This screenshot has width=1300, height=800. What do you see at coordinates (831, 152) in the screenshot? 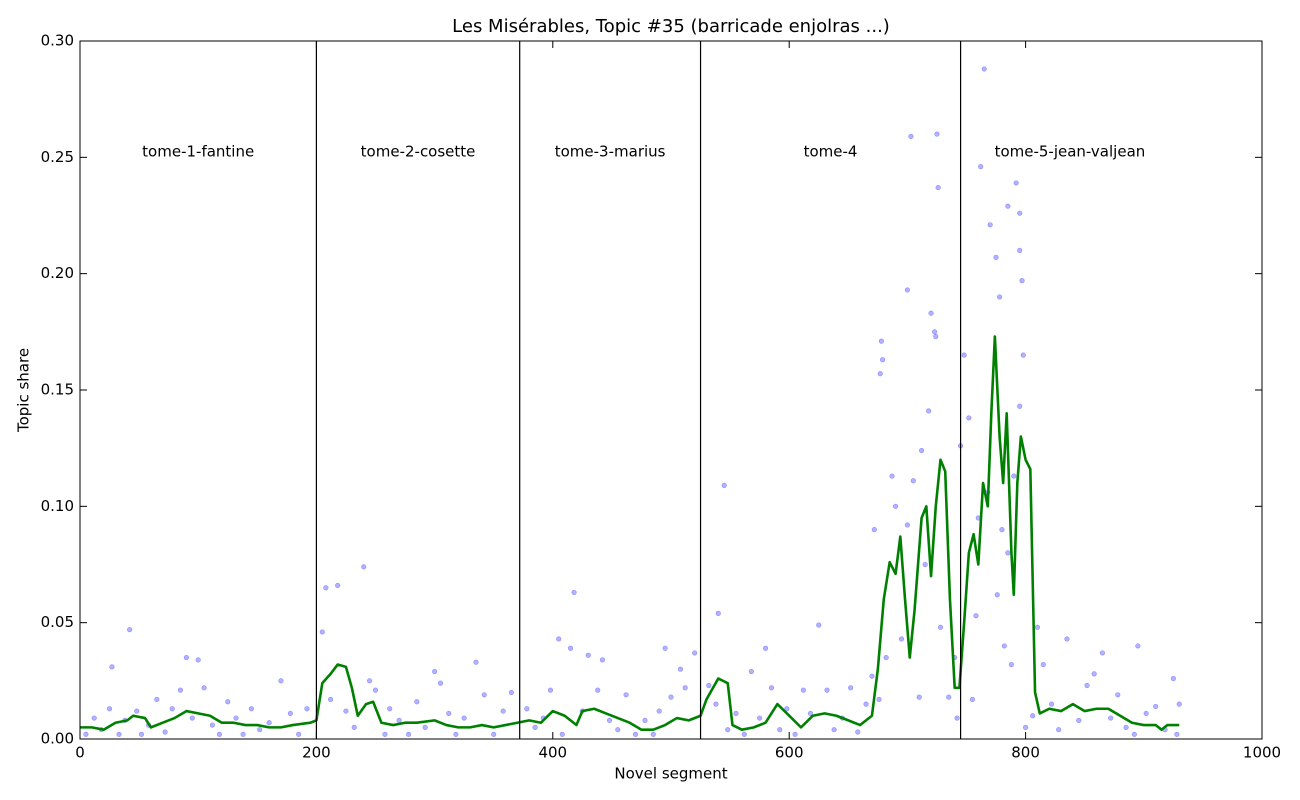
I see `section-label: tome-4` at bounding box center [831, 152].